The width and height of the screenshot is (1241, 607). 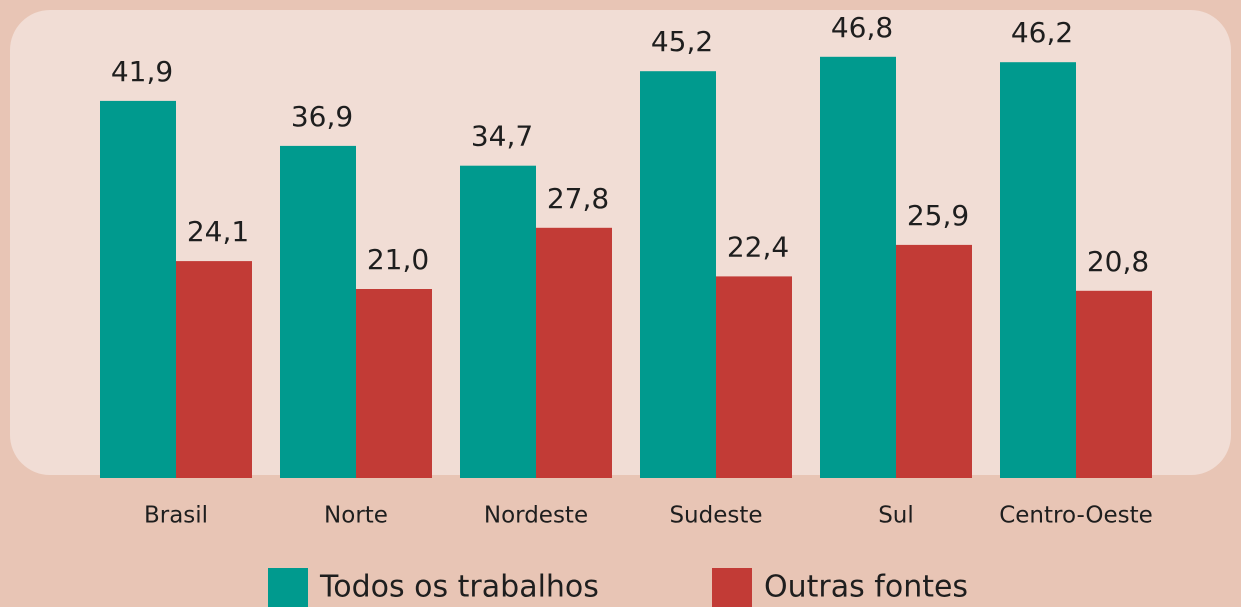 I want to click on value-label: 20,8, so click(x=1118, y=261).